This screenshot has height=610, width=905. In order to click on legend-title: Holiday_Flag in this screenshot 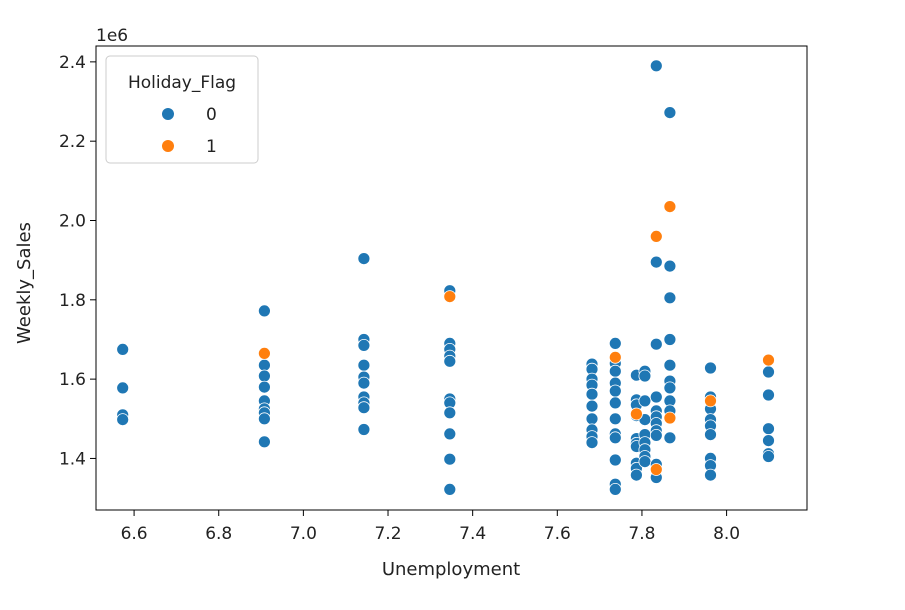, I will do `click(182, 83)`.